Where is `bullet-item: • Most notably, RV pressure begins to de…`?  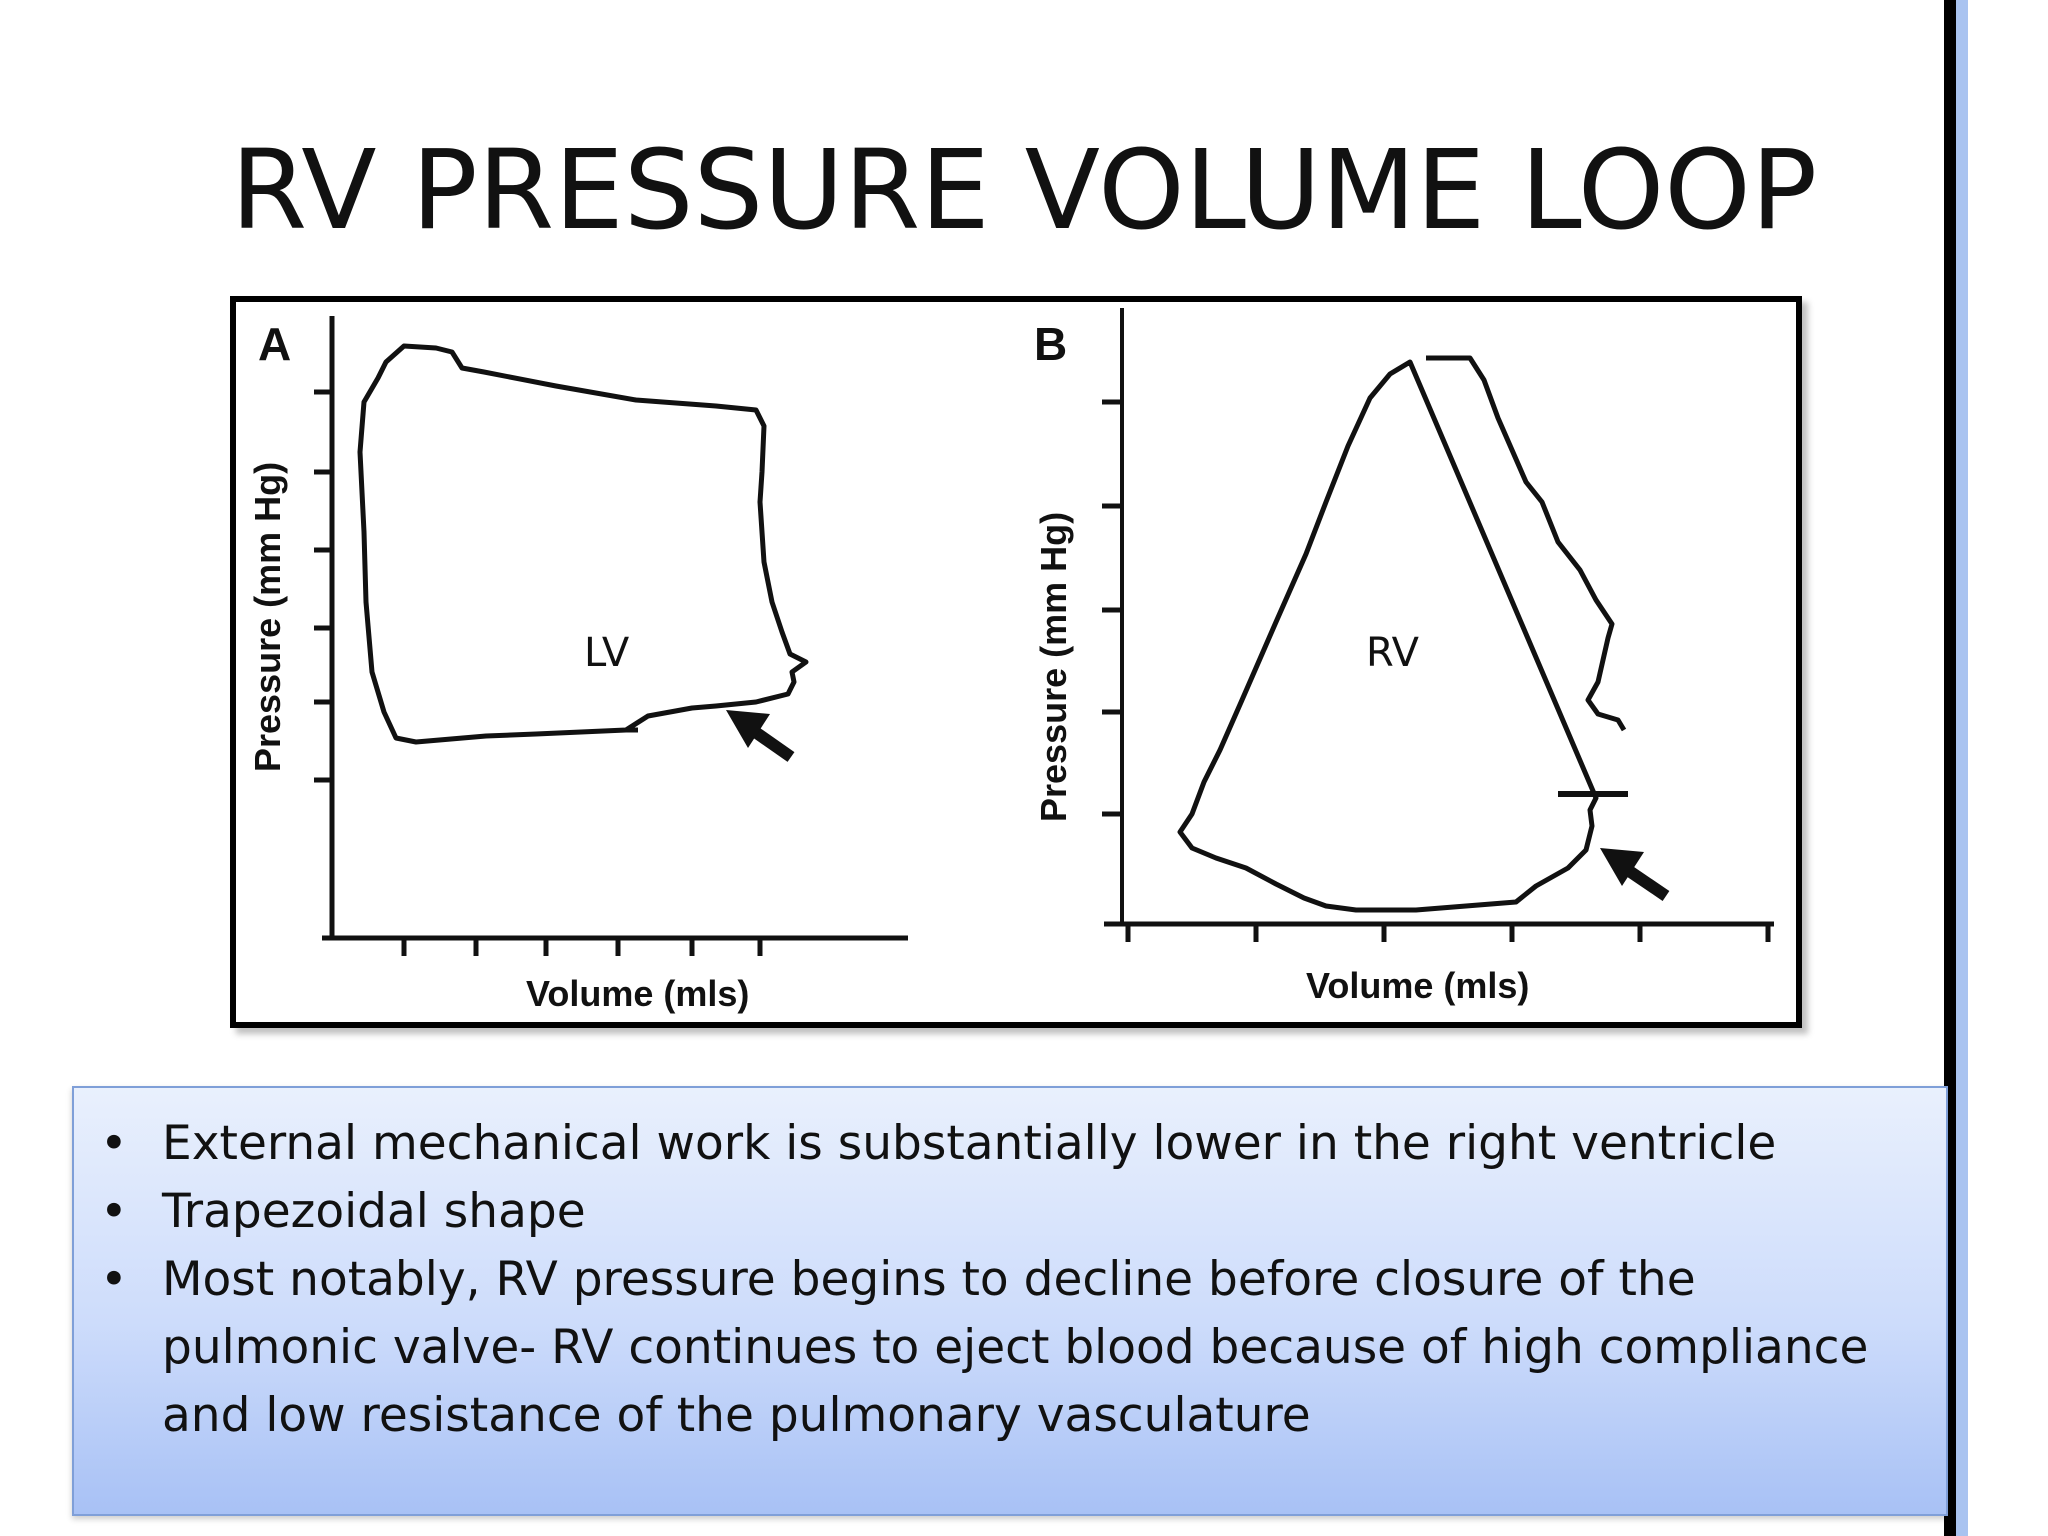 bullet-item: • Most notably, RV pressure begins to de… is located at coordinates (1003, 1348).